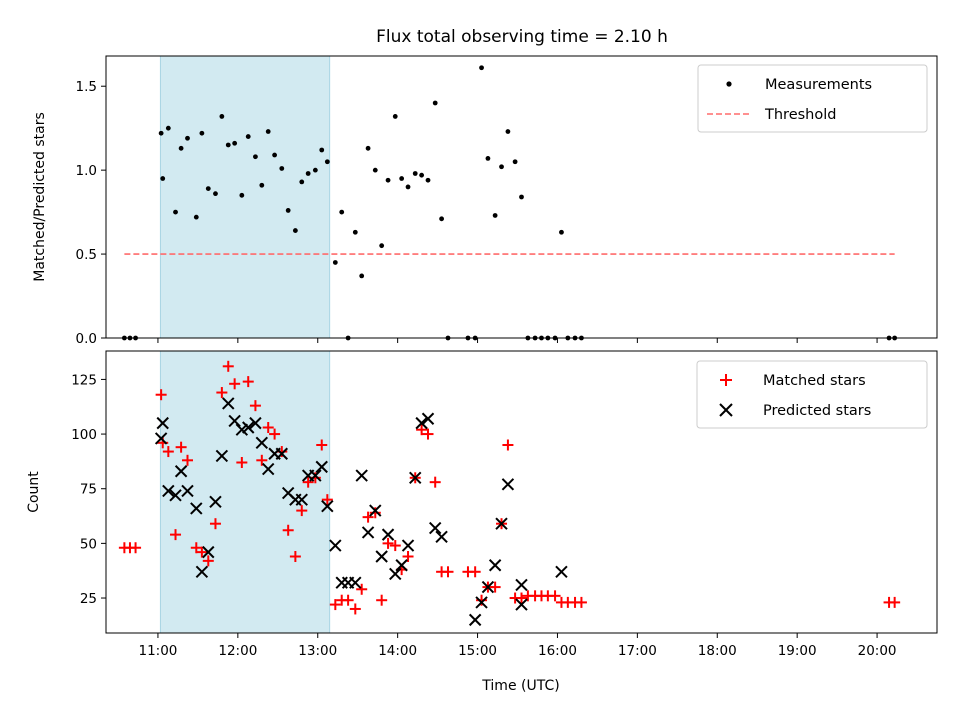 This screenshot has height=720, width=960. I want to click on legend-predicted-label: Predicted stars, so click(817, 411).